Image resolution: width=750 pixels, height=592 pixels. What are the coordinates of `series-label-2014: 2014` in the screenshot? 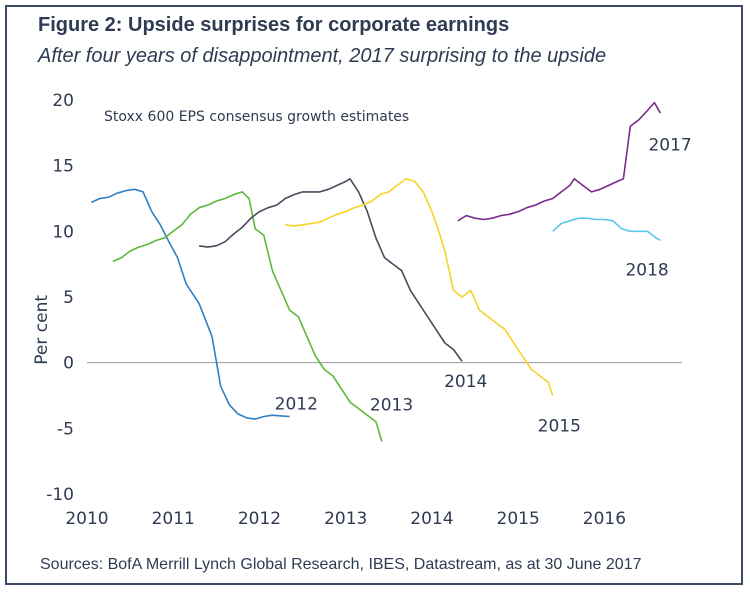 It's located at (465, 382).